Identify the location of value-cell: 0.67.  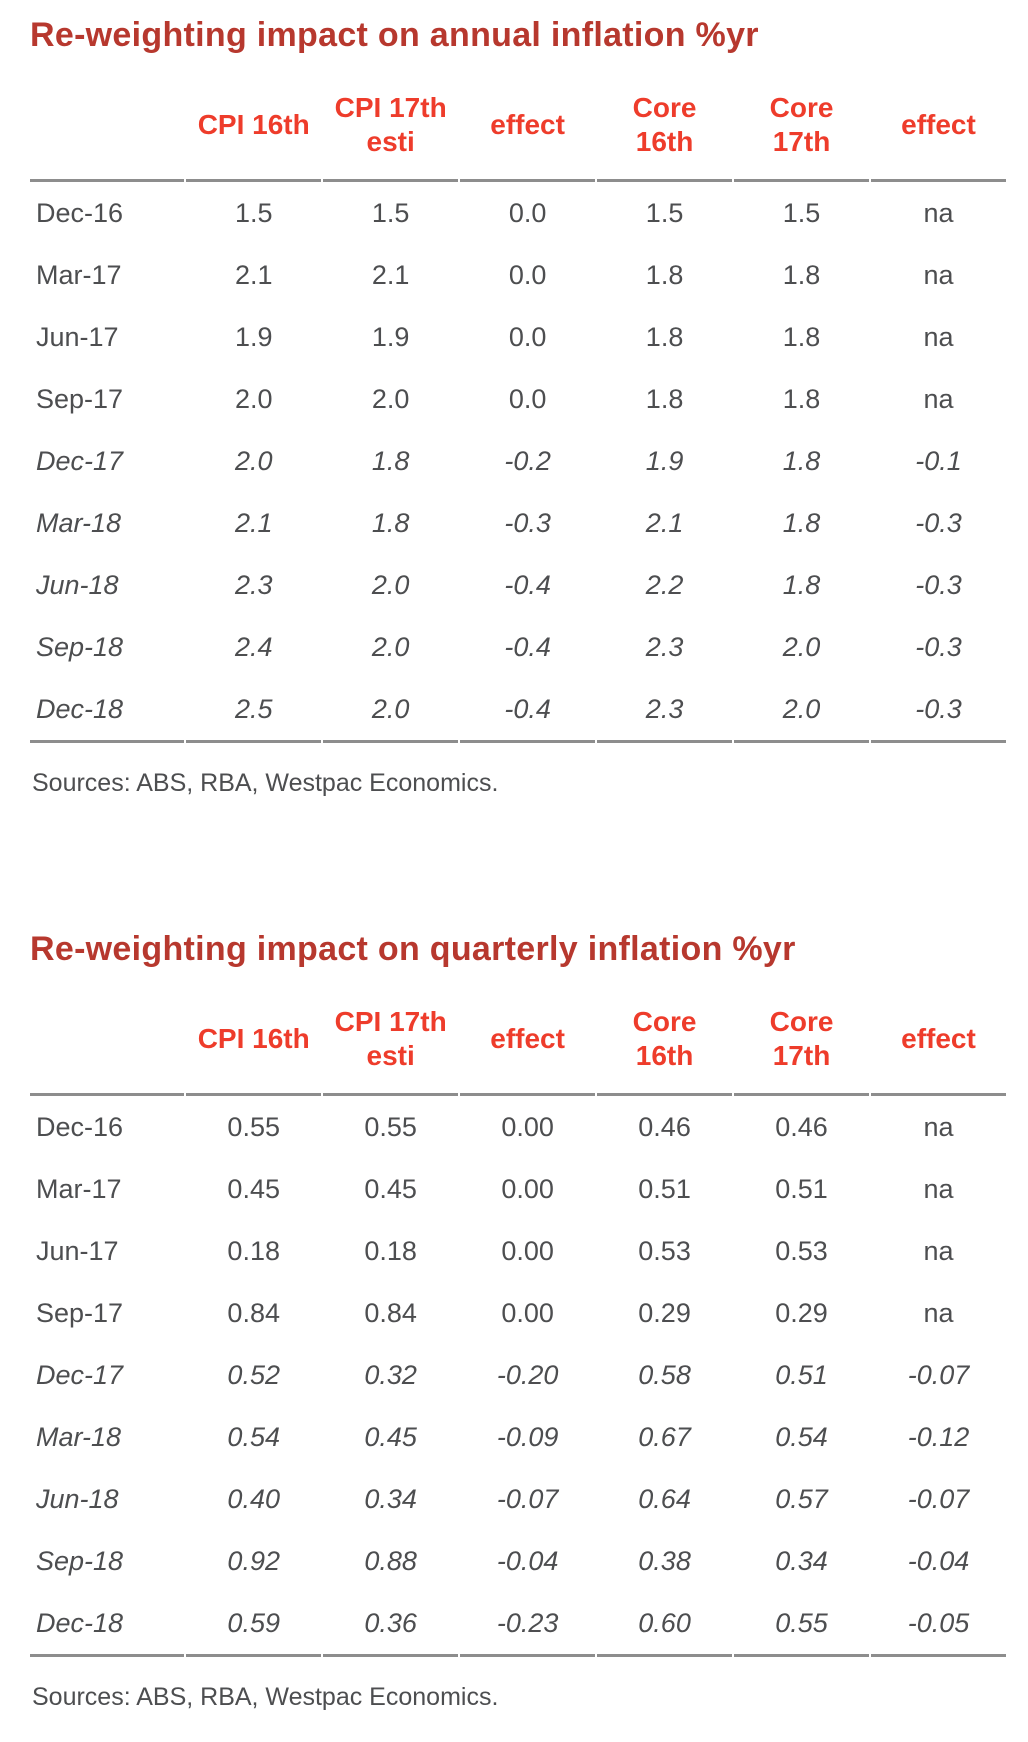
(664, 1437).